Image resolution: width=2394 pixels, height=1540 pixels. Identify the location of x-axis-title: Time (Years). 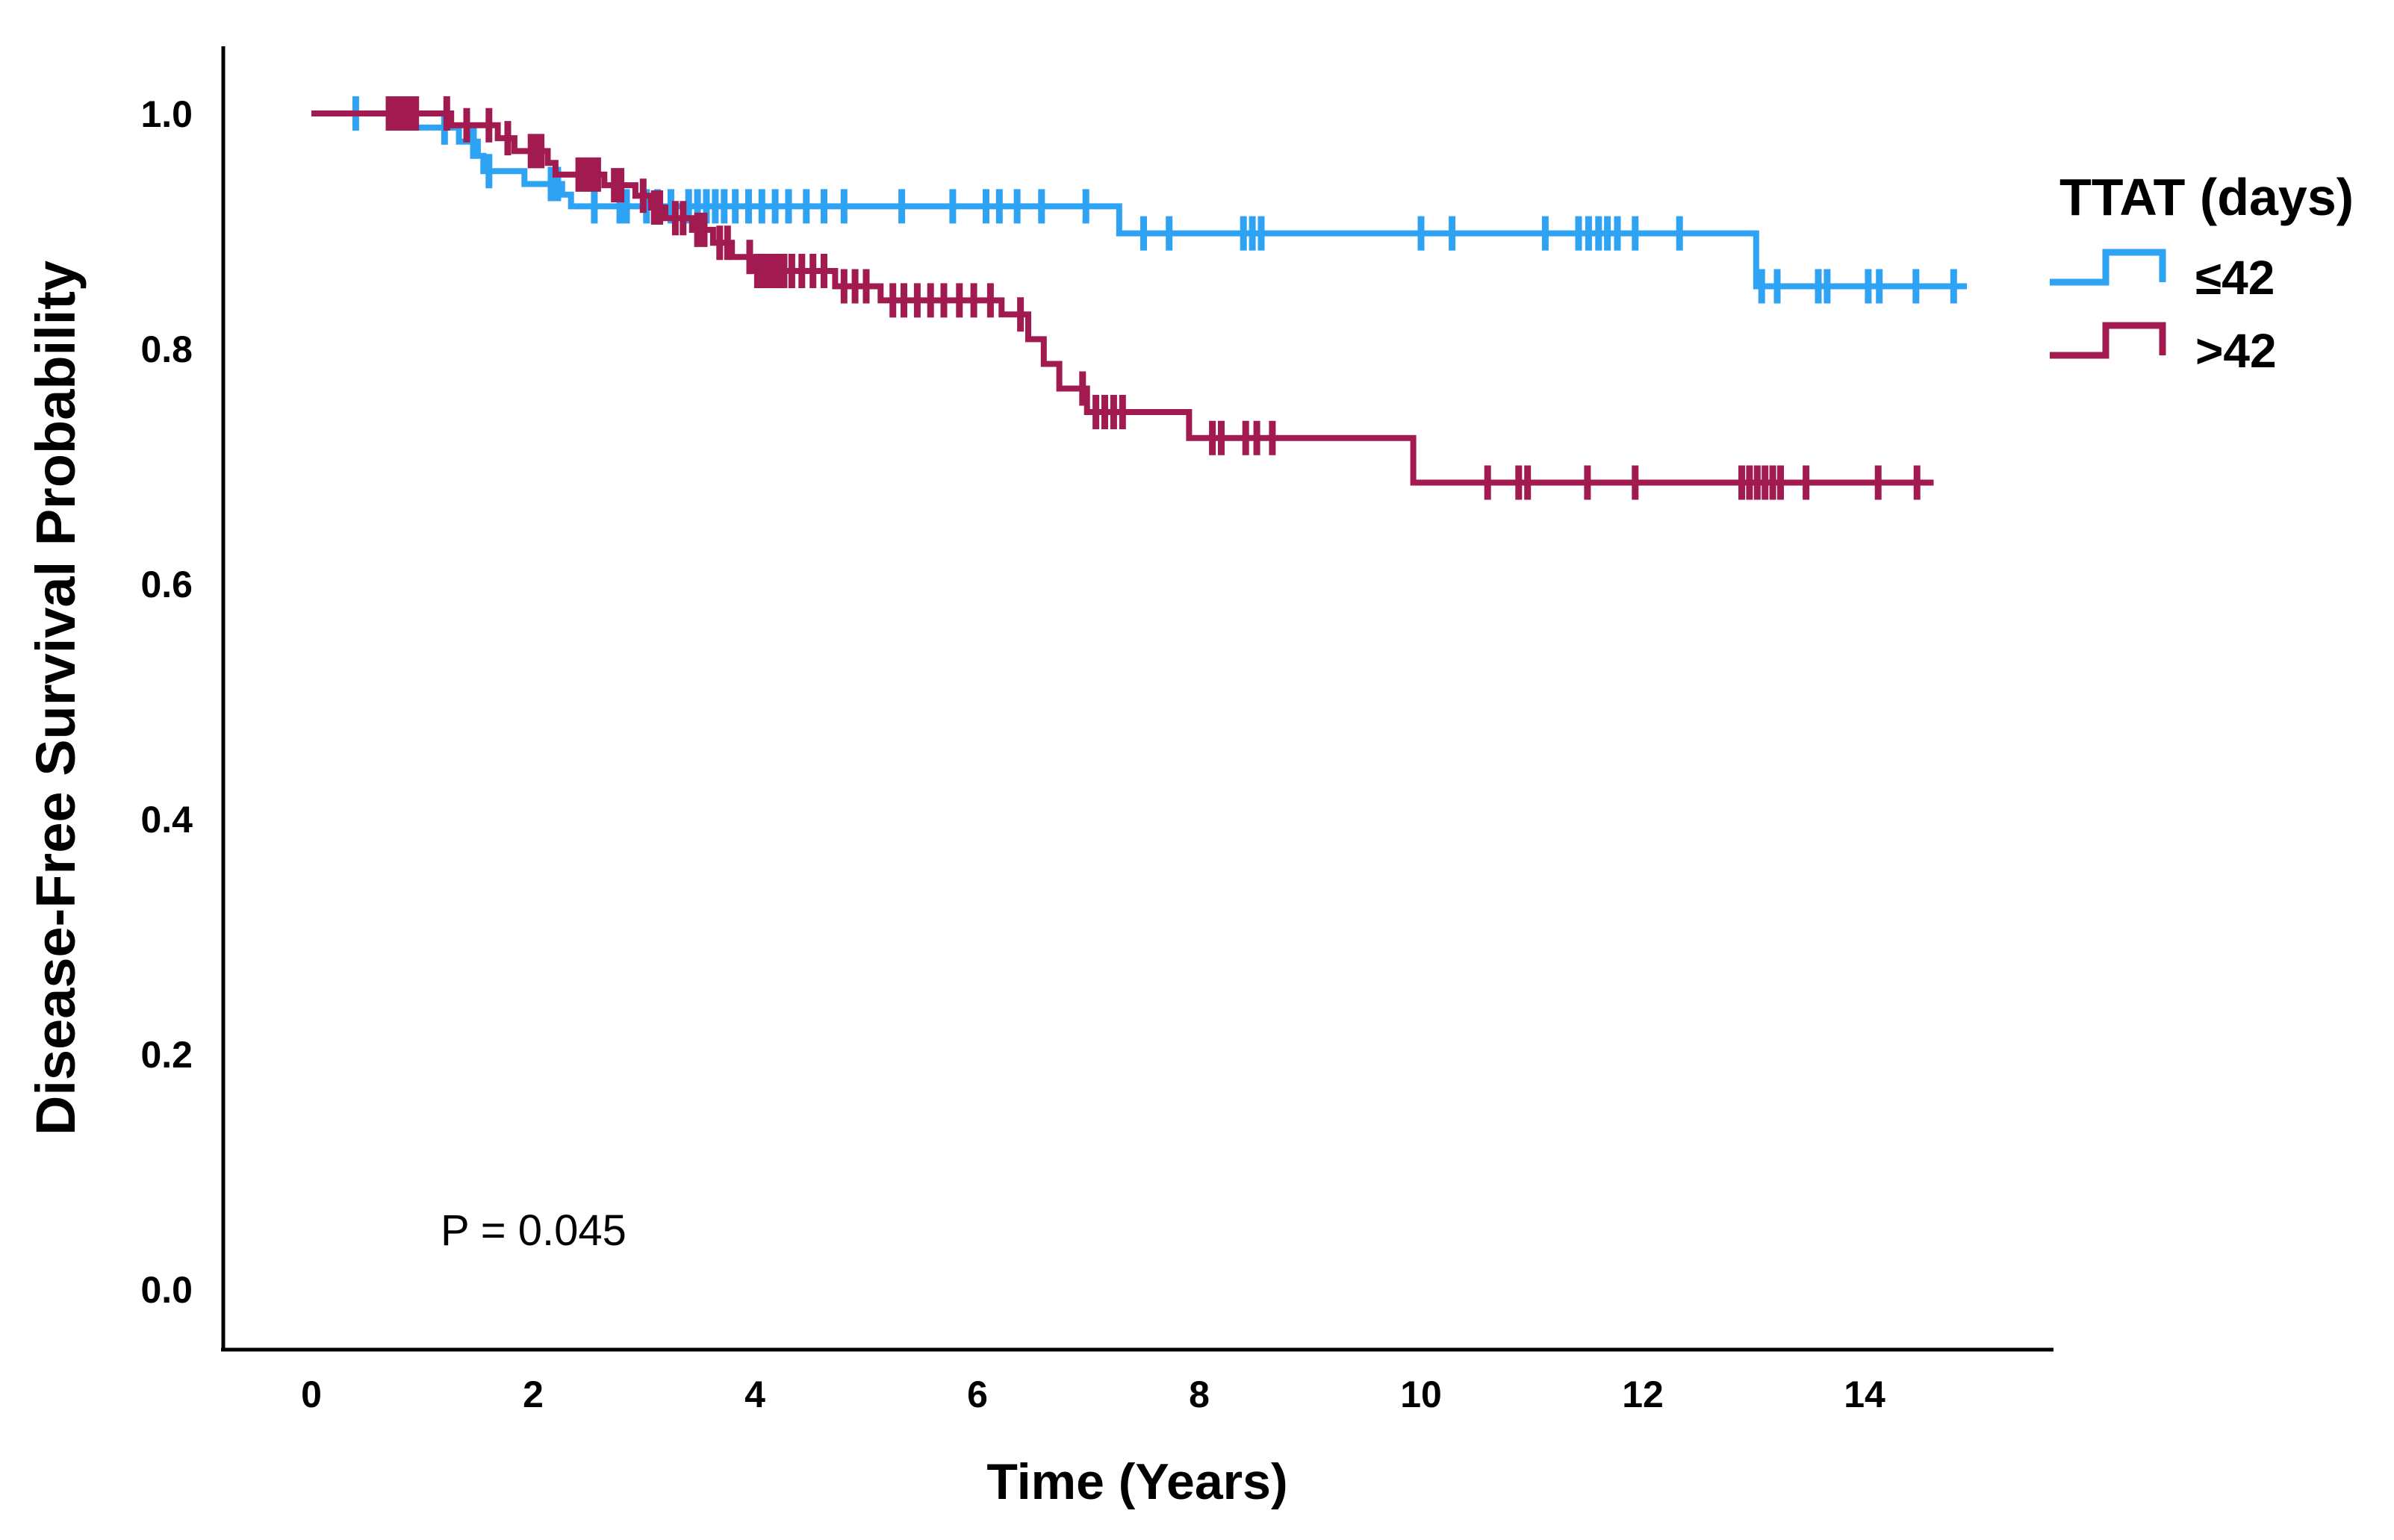
(1136, 1481).